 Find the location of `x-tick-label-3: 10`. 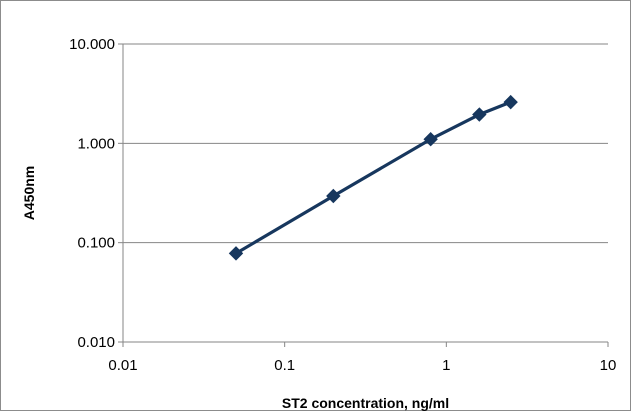

x-tick-label-3: 10 is located at coordinates (608, 365).